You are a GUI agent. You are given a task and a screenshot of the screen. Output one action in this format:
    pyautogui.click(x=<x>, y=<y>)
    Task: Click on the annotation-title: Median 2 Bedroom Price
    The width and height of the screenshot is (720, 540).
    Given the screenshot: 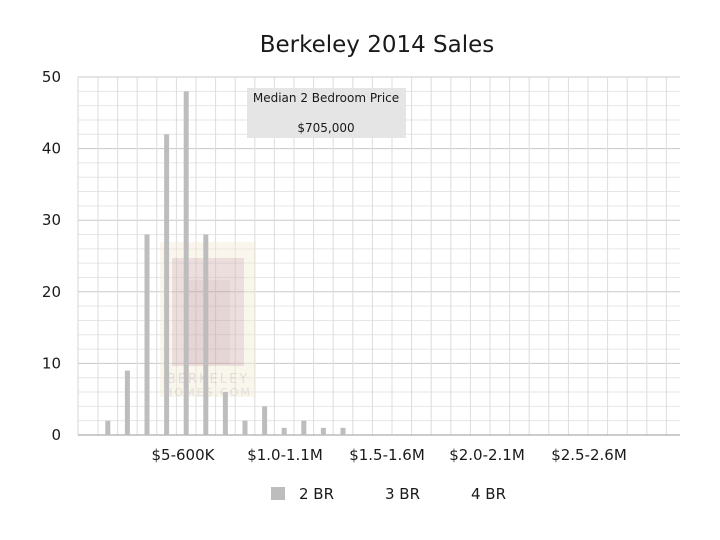 What is the action you would take?
    pyautogui.click(x=326, y=98)
    